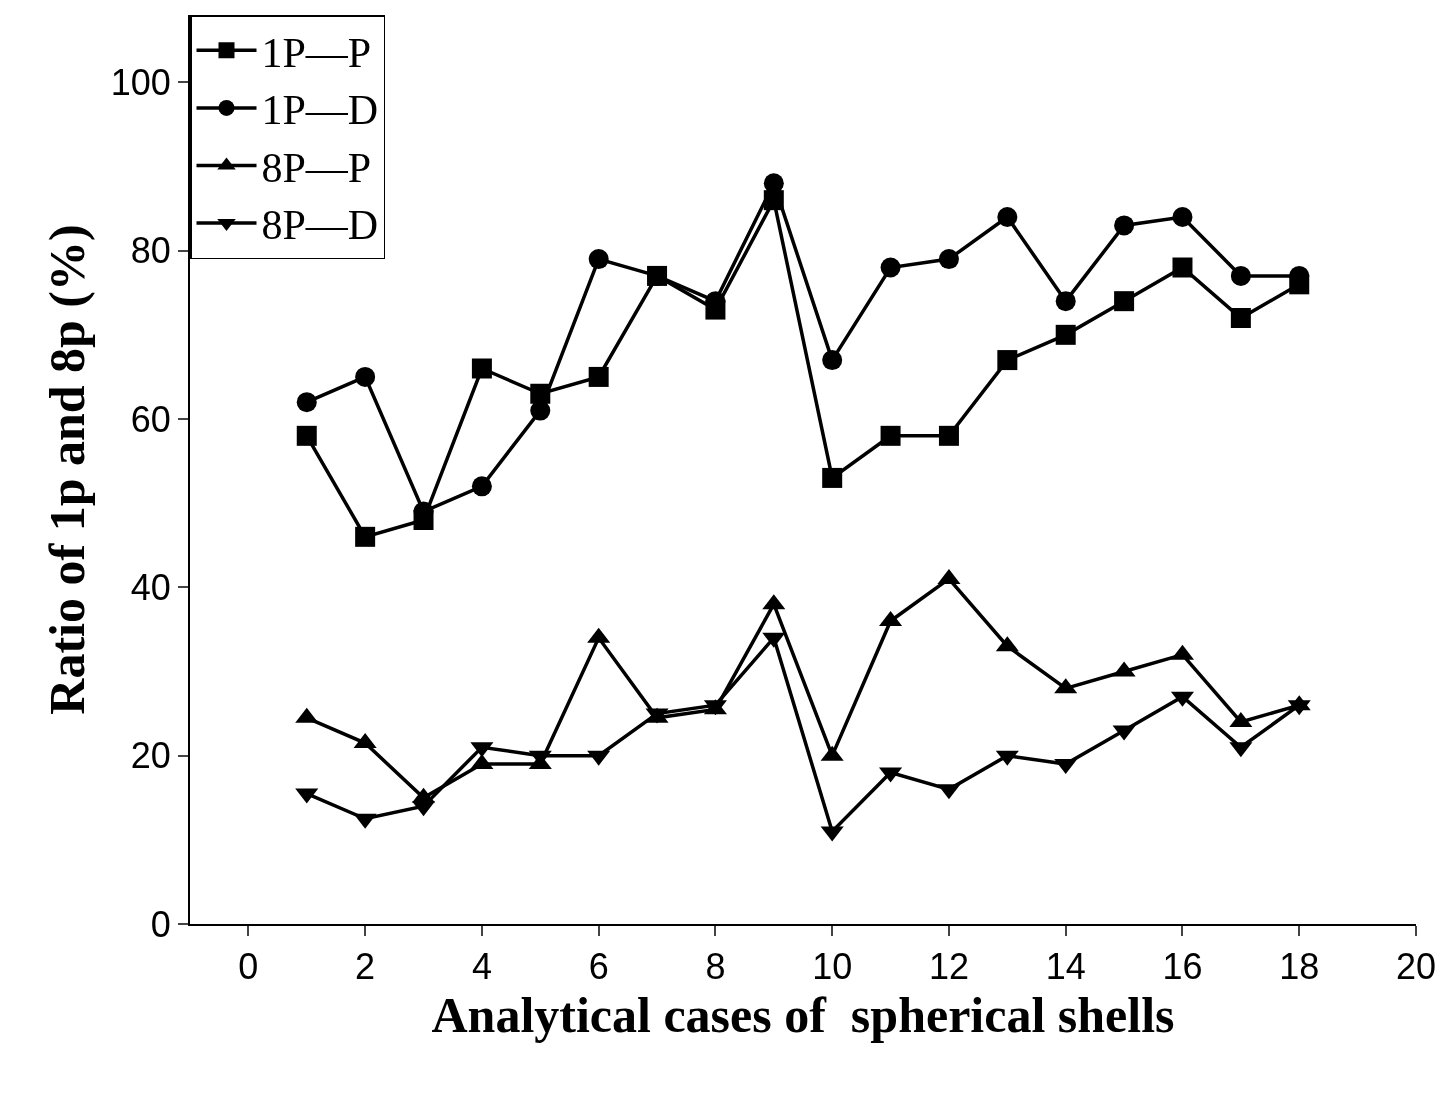 Image resolution: width=1456 pixels, height=1094 pixels. What do you see at coordinates (1299, 967) in the screenshot?
I see `x-tick-label: 18` at bounding box center [1299, 967].